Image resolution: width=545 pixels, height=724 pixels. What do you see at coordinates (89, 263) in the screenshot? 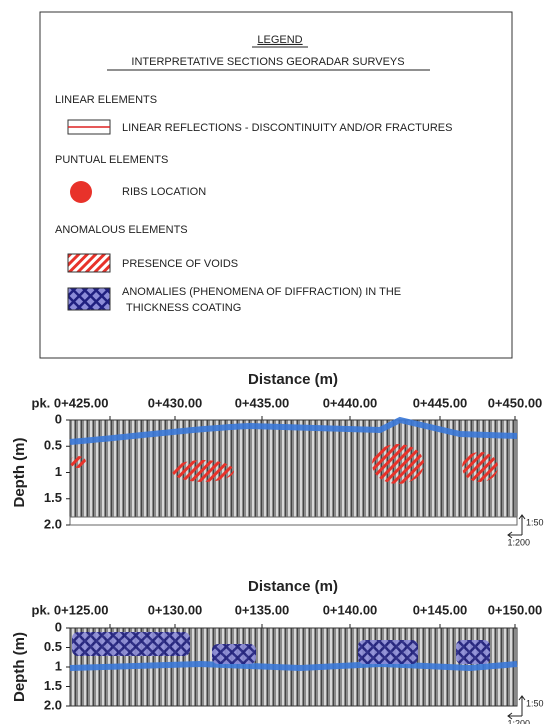
I see `symbol-voids` at bounding box center [89, 263].